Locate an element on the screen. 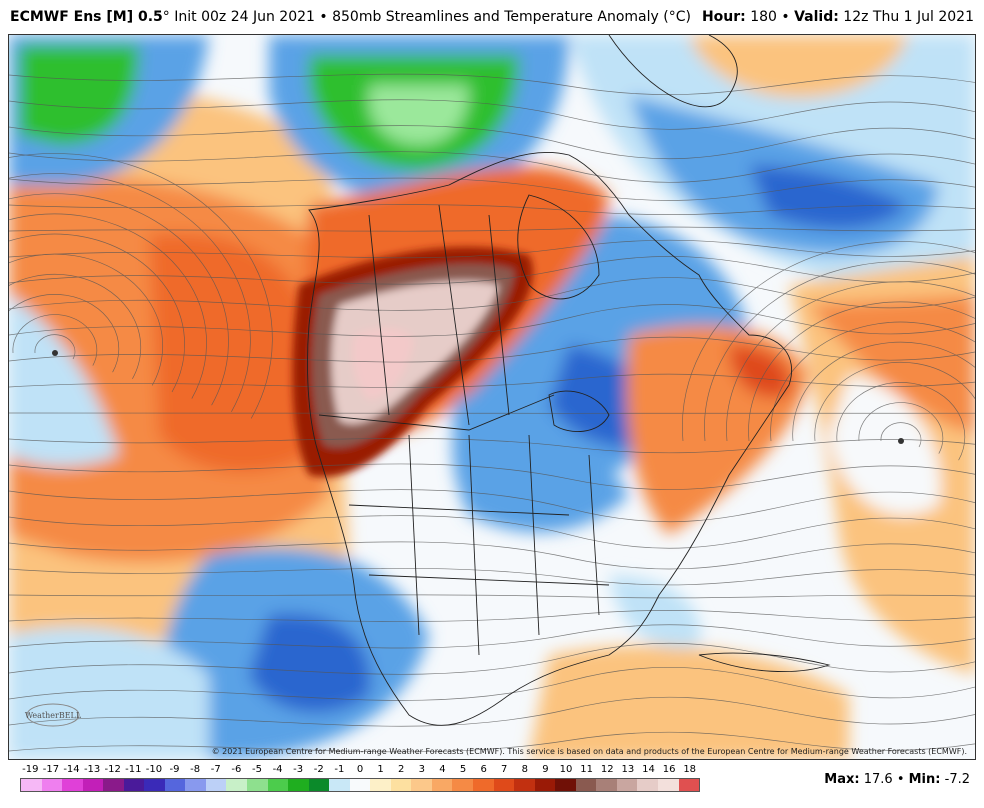 This screenshot has width=984, height=808. great-plains-cool is located at coordinates (540, 464).